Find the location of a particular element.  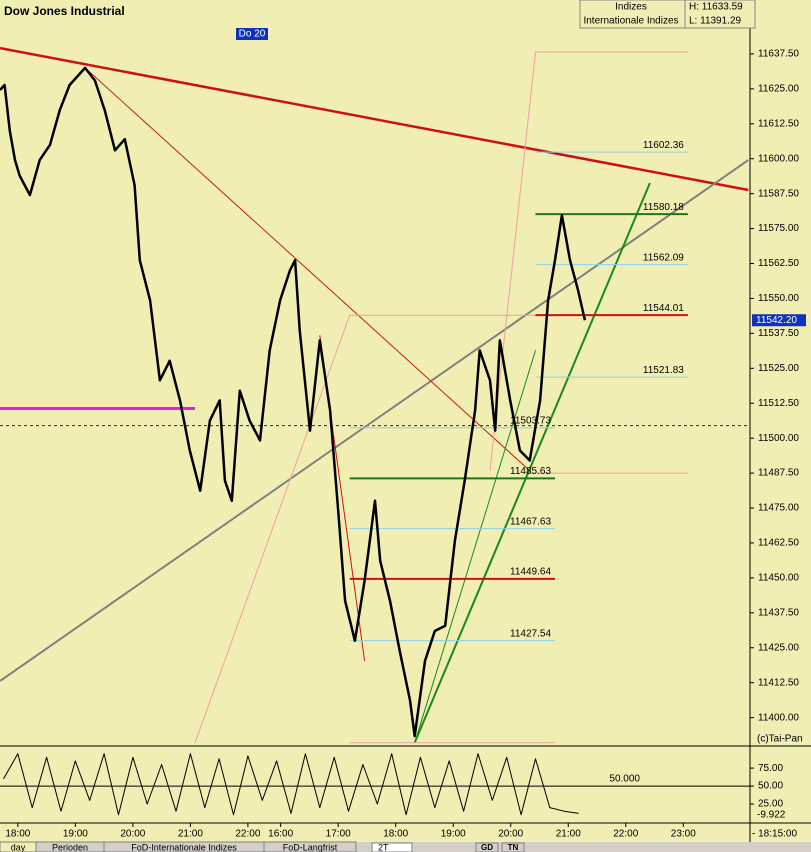

tab is located at coordinates (310, 846).